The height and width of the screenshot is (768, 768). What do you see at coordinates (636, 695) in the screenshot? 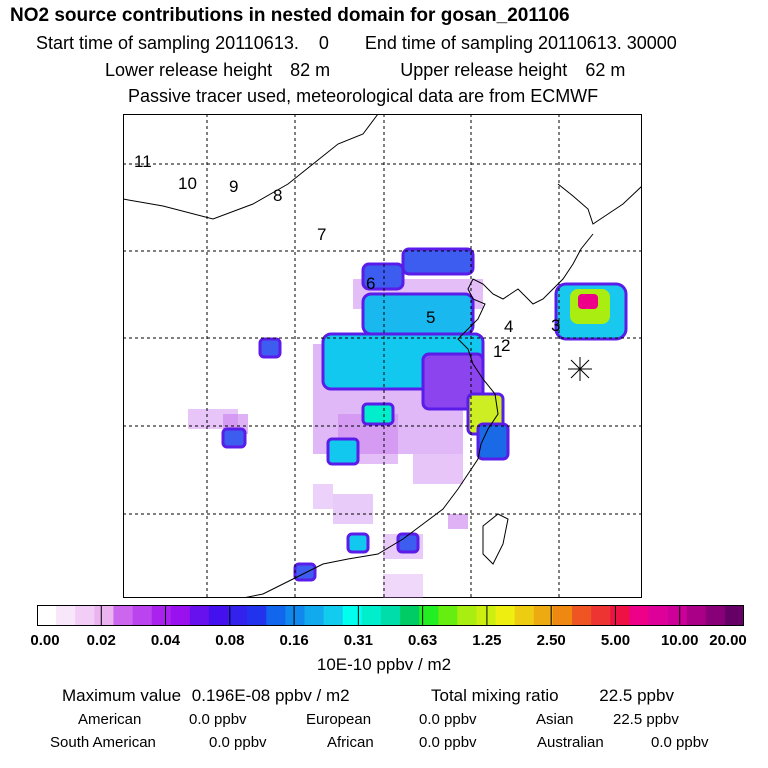
I see `total-value: 22.5 ppbv` at bounding box center [636, 695].